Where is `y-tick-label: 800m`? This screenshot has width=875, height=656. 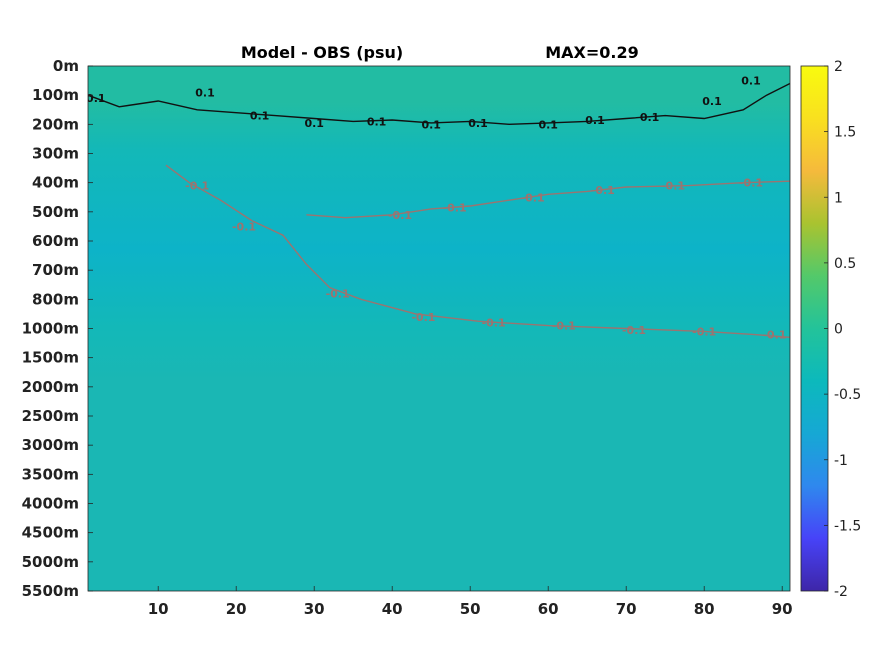 y-tick-label: 800m is located at coordinates (55, 299).